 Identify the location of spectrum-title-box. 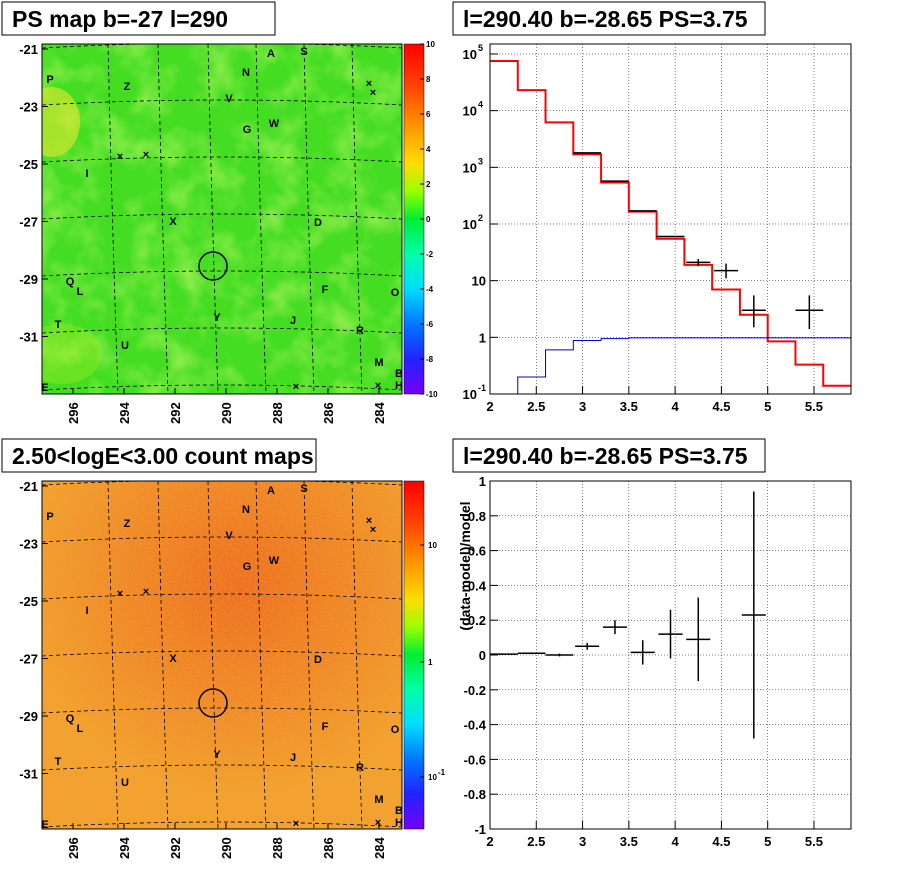
(609, 18).